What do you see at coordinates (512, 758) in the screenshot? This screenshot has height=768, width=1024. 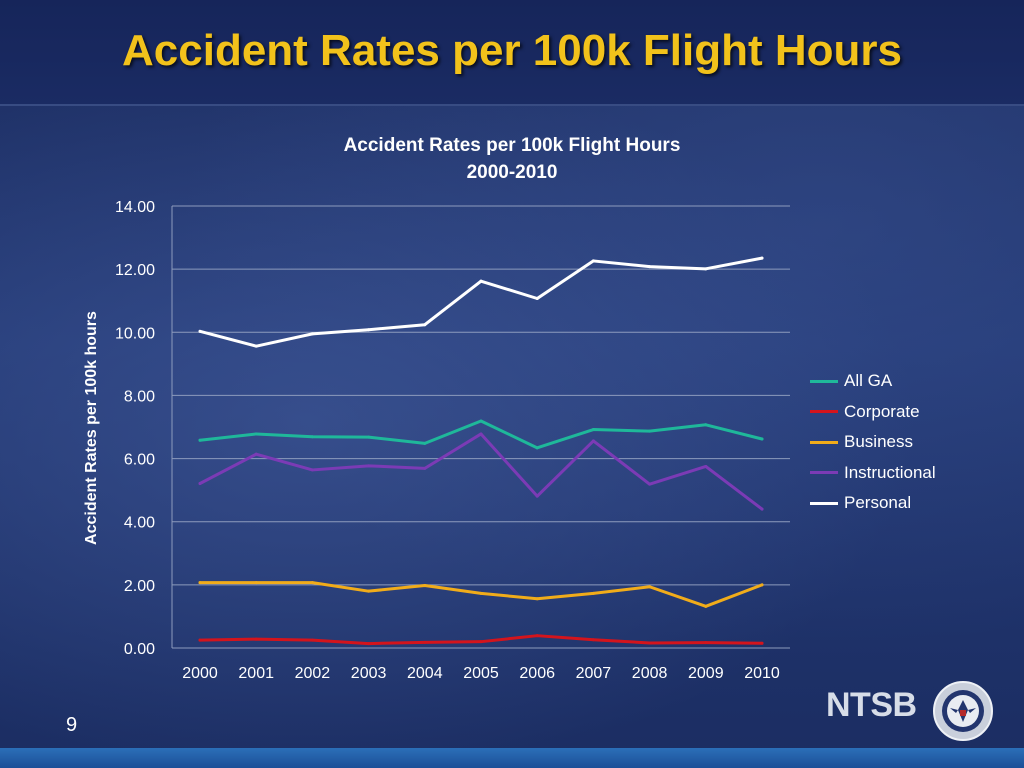 I see `footer-bar` at bounding box center [512, 758].